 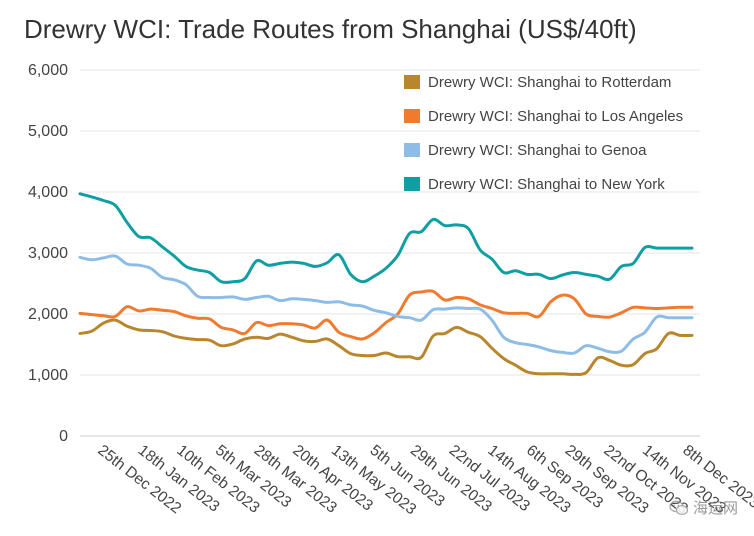 I want to click on wechat-icon, so click(x=679, y=507).